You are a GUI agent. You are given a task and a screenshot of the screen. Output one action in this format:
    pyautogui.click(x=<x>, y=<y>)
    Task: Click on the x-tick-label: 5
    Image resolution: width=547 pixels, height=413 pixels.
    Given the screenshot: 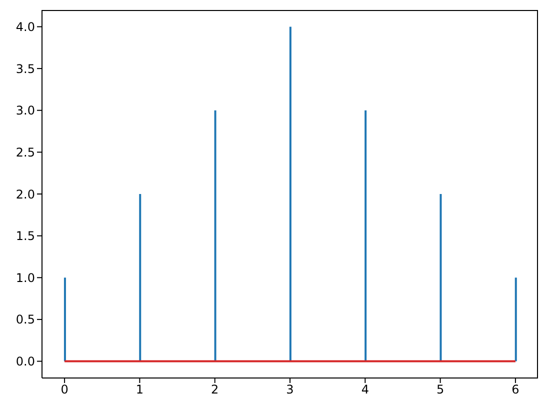 What is the action you would take?
    pyautogui.click(x=440, y=389)
    